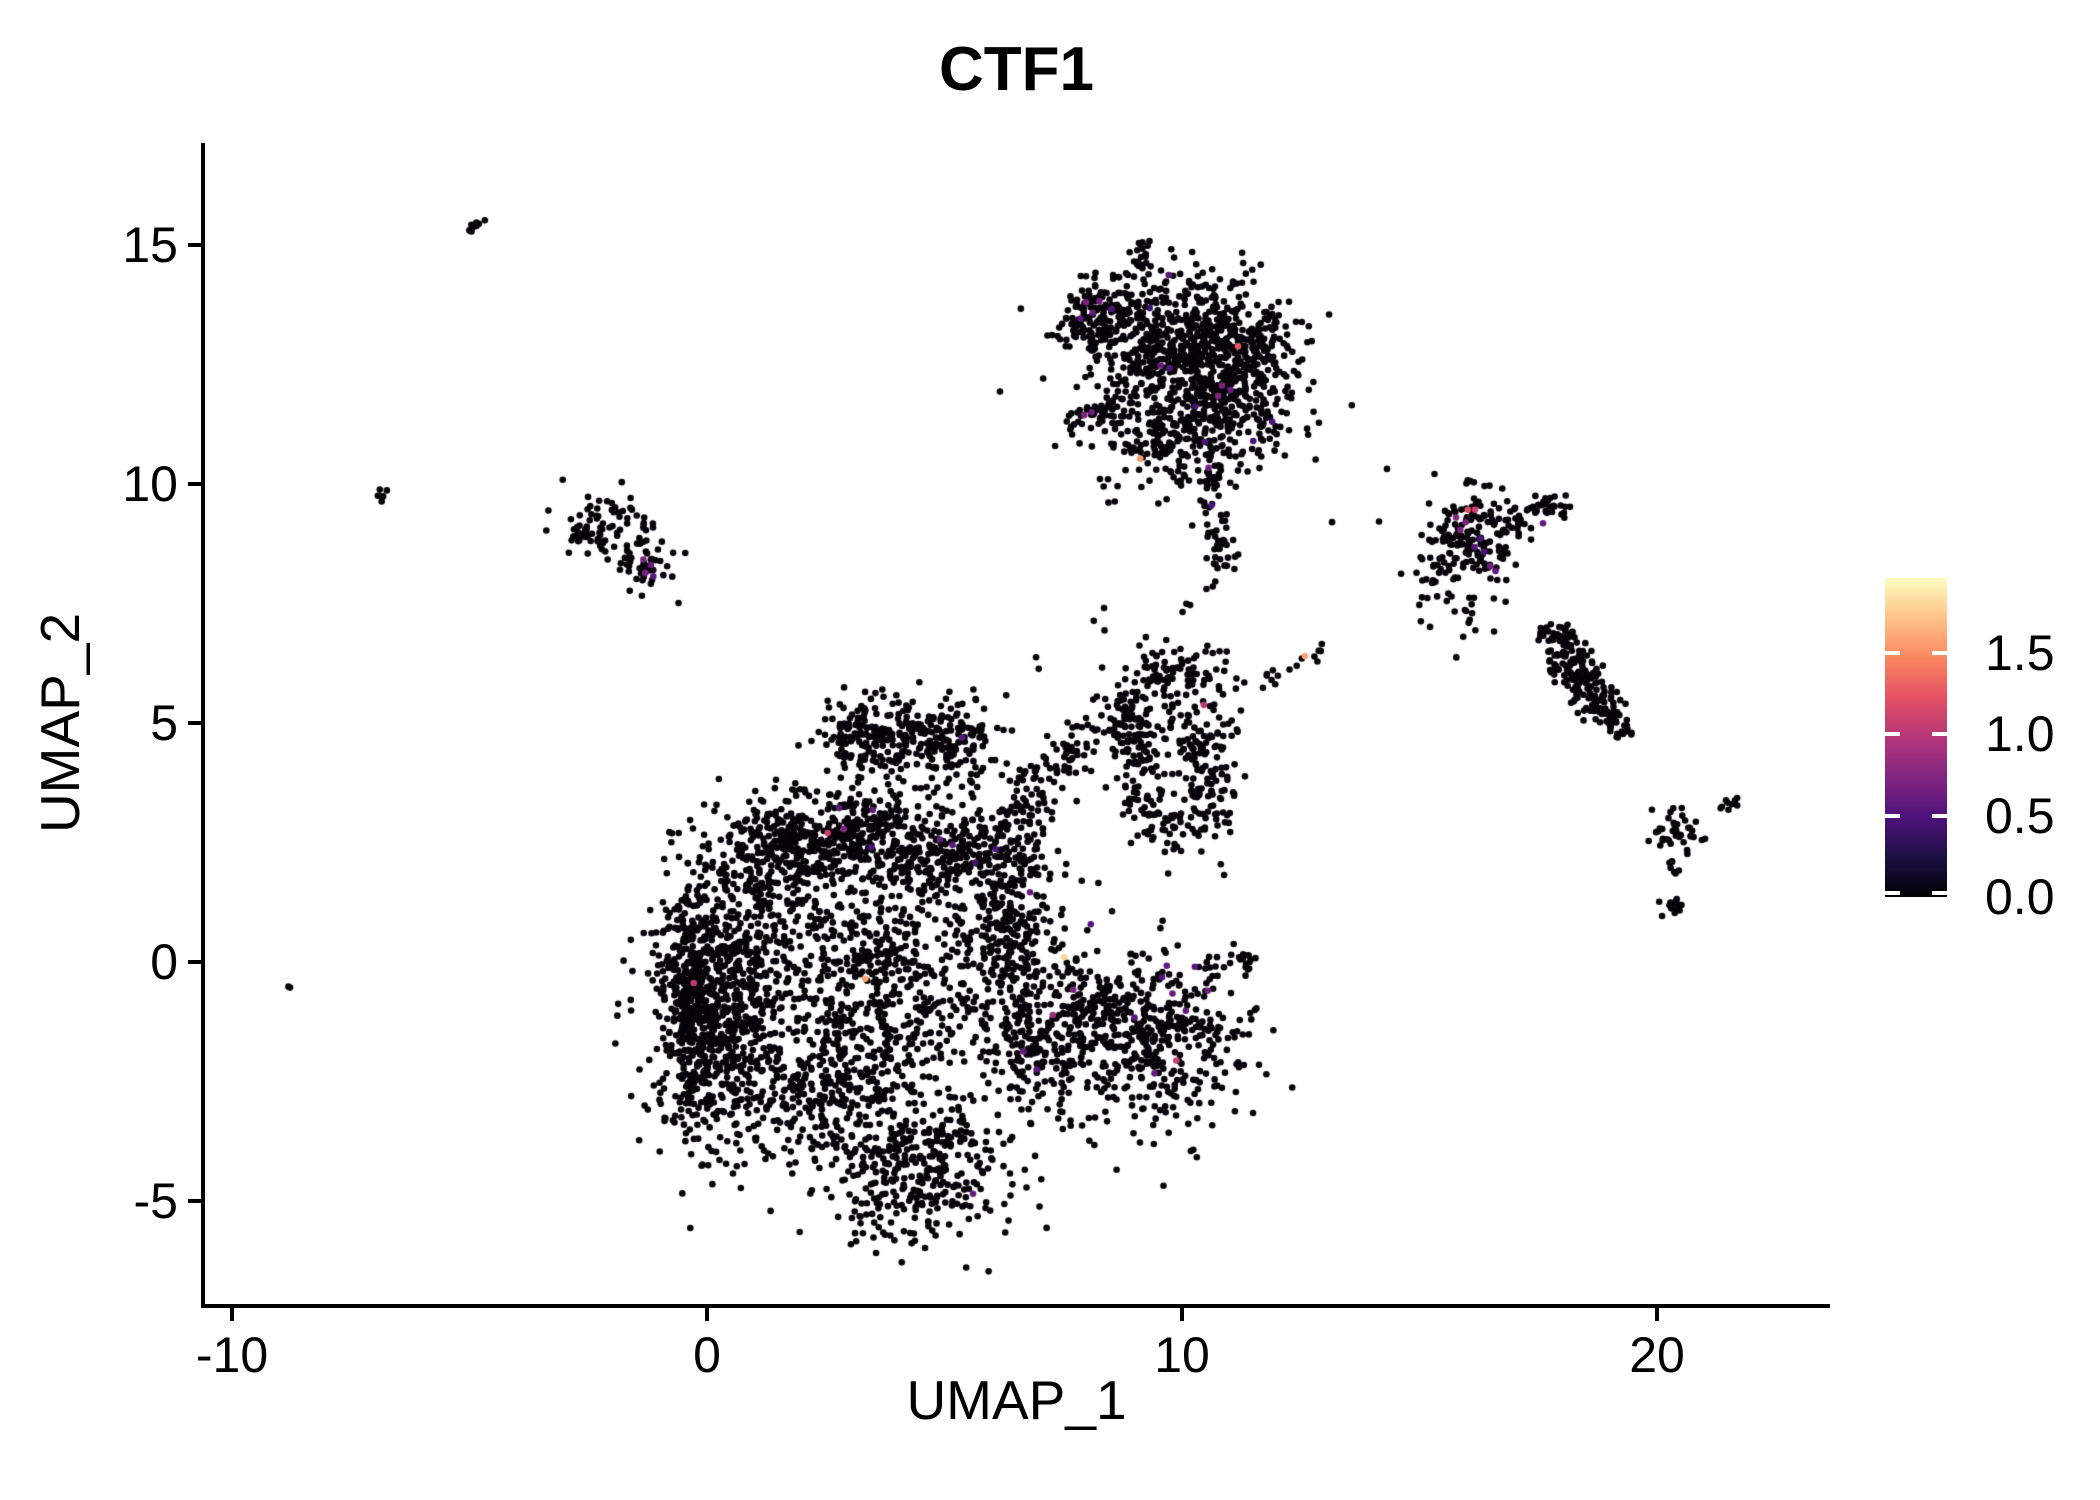 The image size is (2100, 1500). I want to click on y-tick-label: 10, so click(150, 484).